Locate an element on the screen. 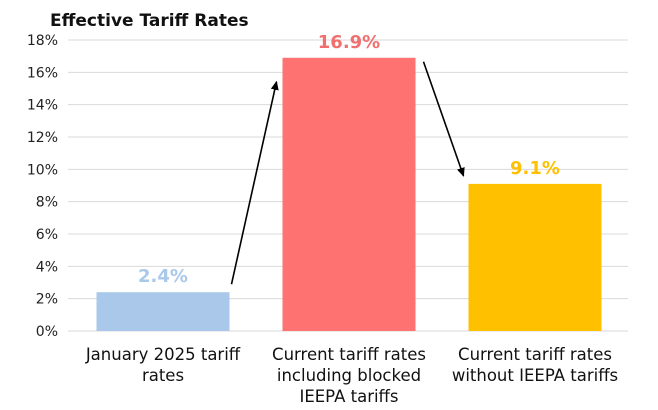  arrow-decrease is located at coordinates (443, 119).